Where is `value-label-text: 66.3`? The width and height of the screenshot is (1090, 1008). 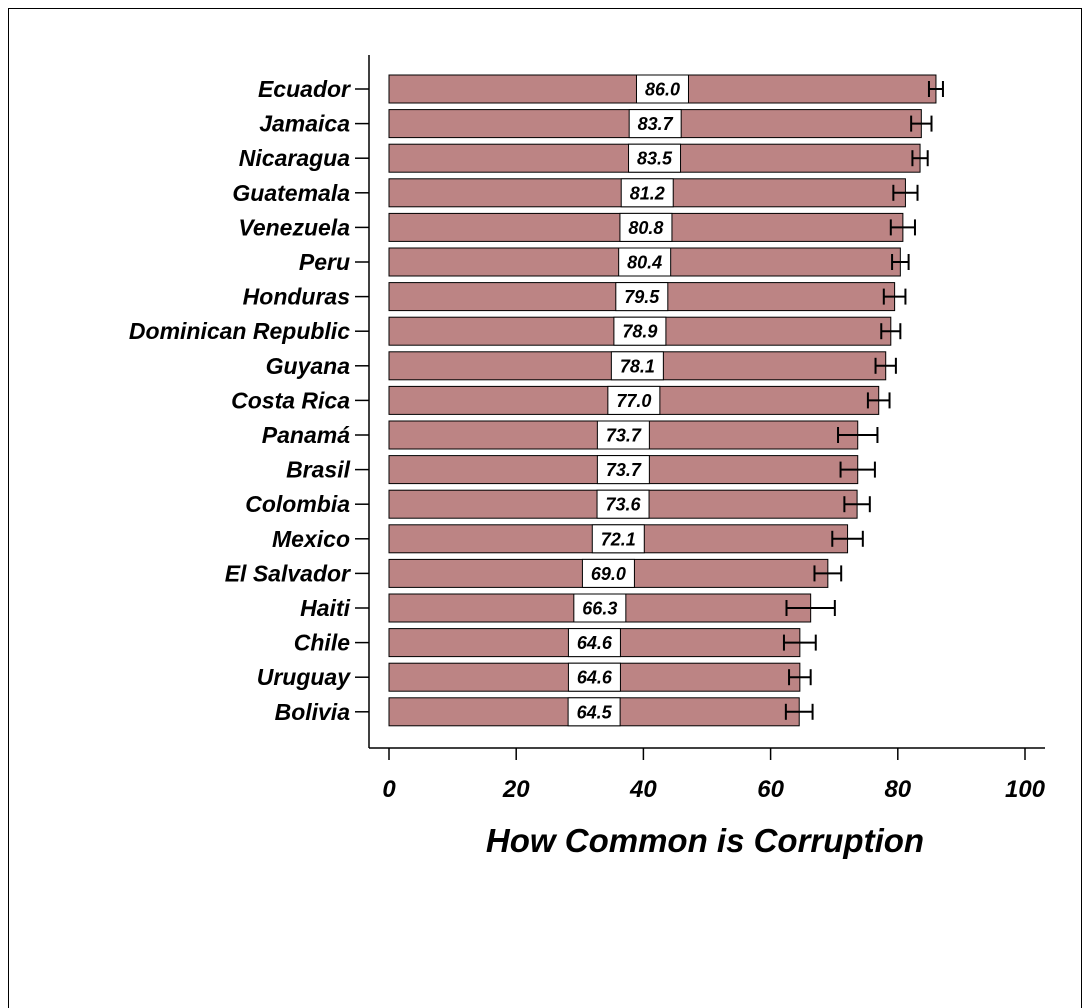 value-label-text: 66.3 is located at coordinates (599, 609).